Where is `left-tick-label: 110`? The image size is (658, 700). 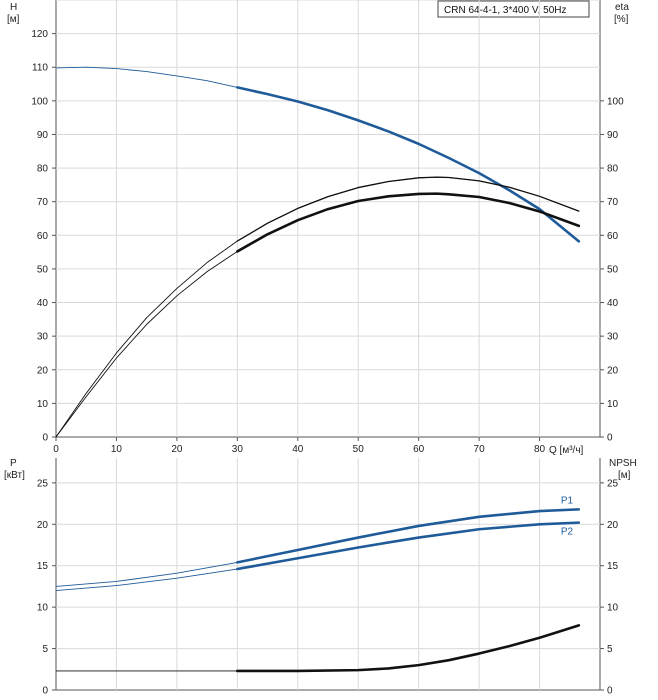
left-tick-label: 110 is located at coordinates (40, 68).